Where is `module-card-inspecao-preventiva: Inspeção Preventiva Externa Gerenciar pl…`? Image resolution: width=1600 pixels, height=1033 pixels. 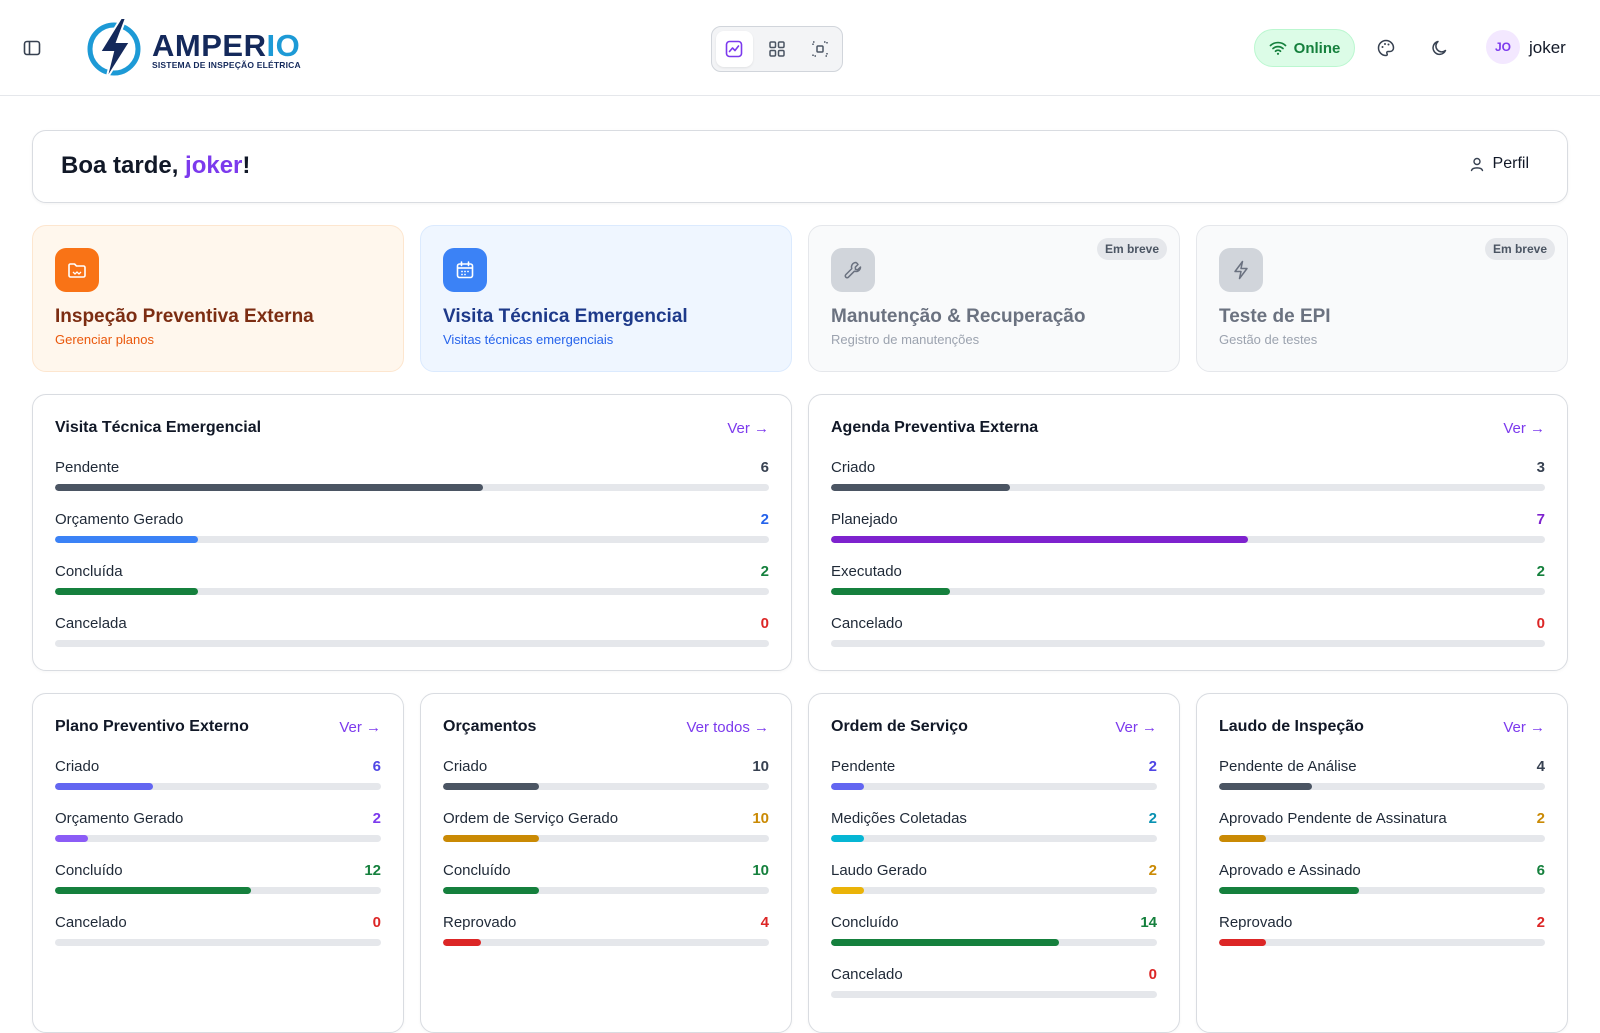 module-card-inspecao-preventiva: Inspeção Preventiva Externa Gerenciar pl… is located at coordinates (218, 298).